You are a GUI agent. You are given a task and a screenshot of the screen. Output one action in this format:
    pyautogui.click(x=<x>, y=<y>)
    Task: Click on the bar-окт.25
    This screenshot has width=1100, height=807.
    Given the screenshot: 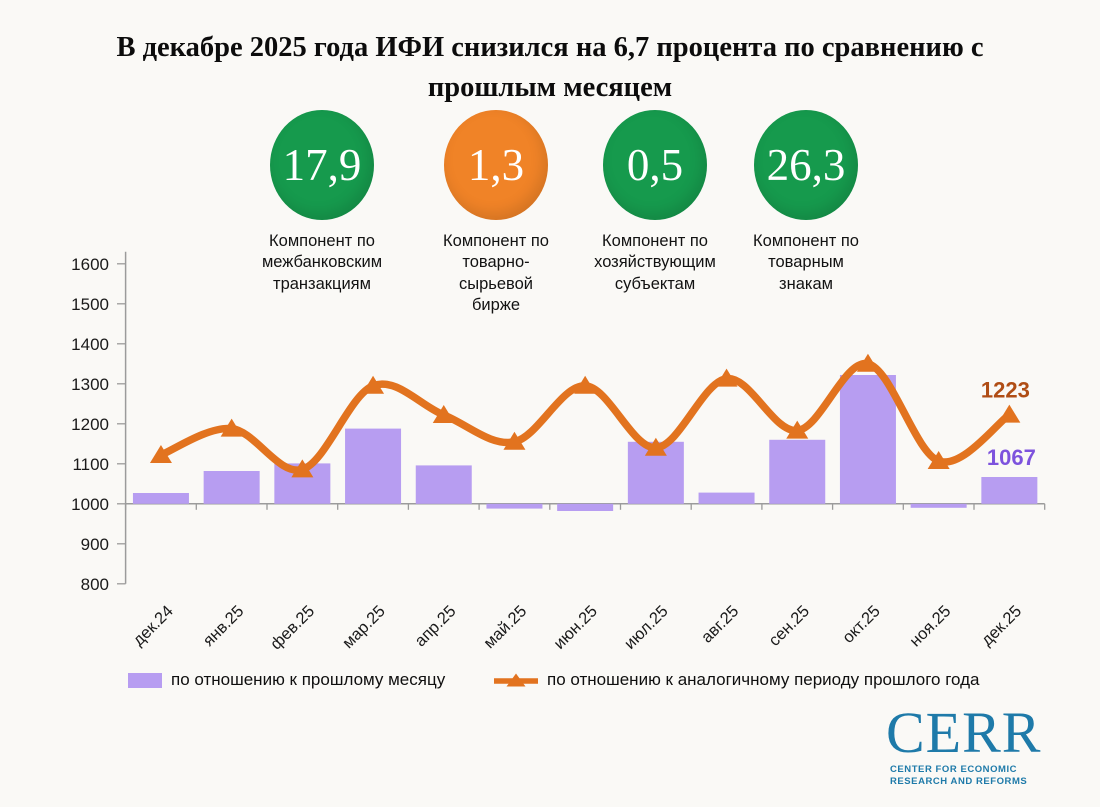 What is the action you would take?
    pyautogui.click(x=867, y=439)
    